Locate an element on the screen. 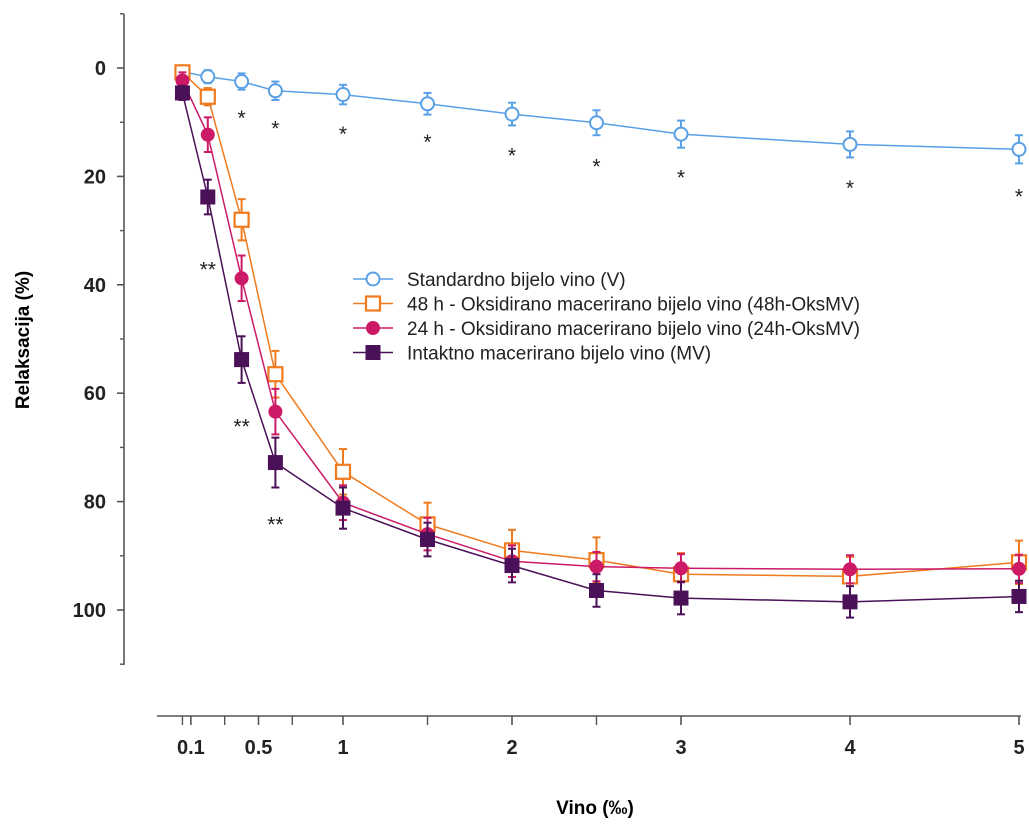  x-tick-label: 2 is located at coordinates (511, 748).